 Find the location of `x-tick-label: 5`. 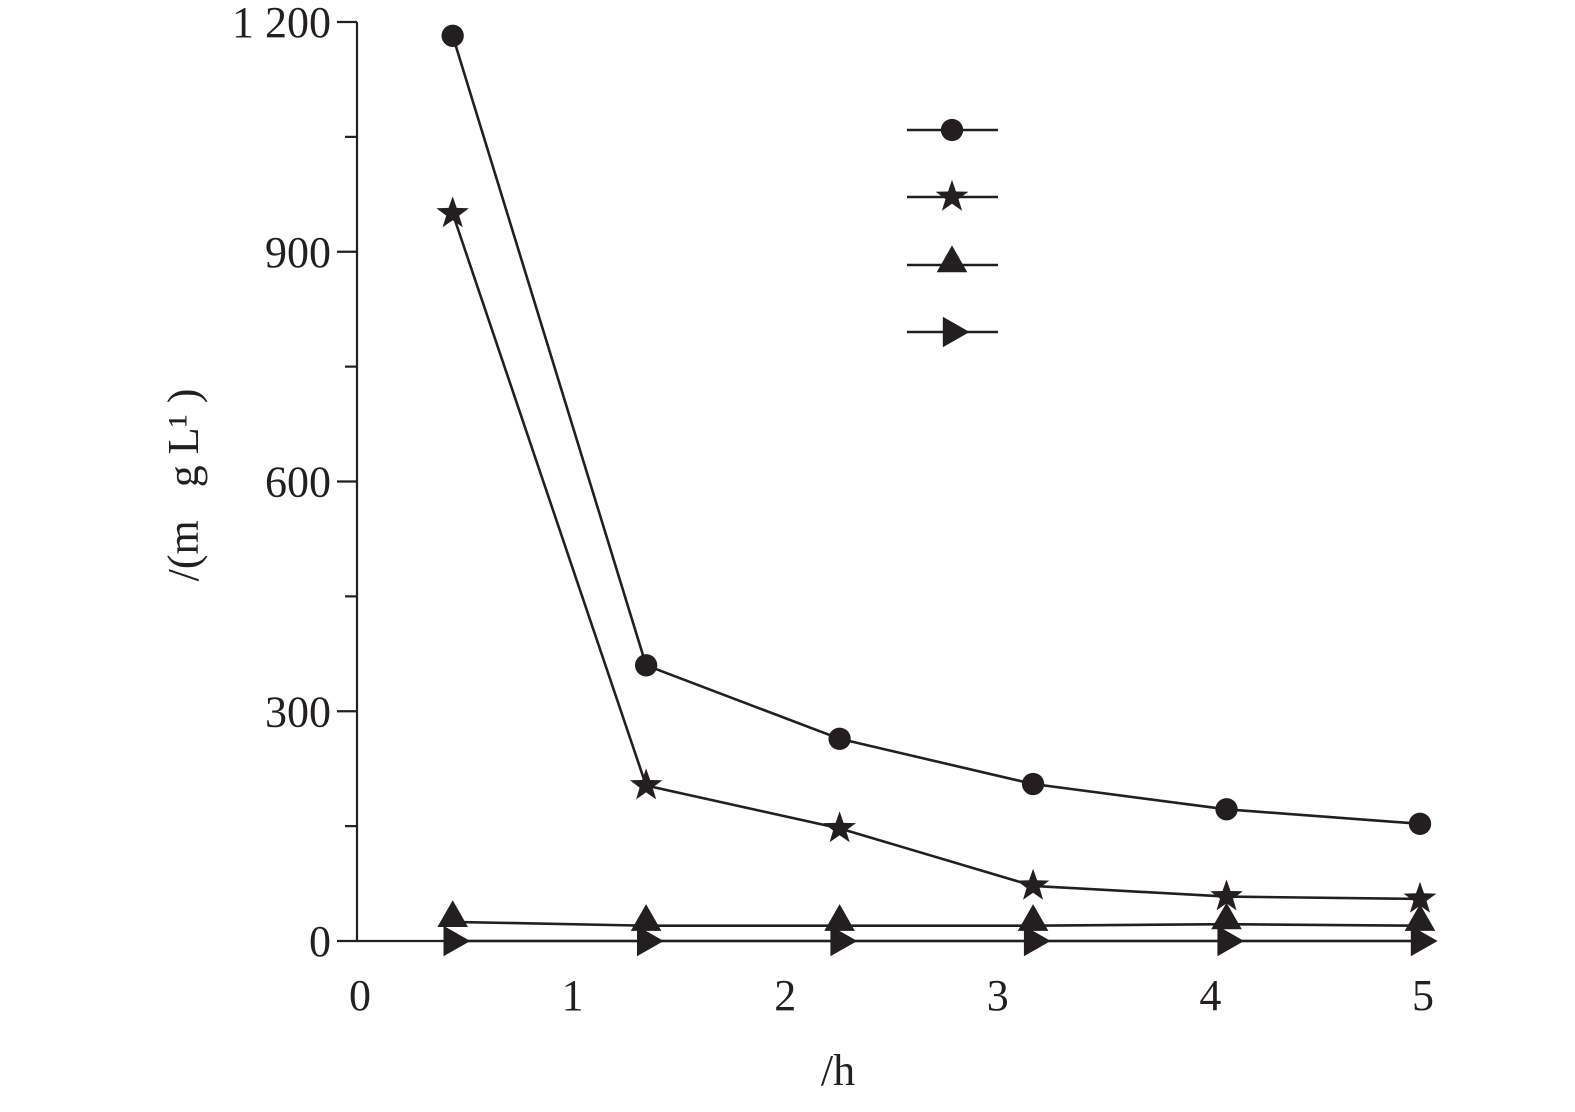

x-tick-label: 5 is located at coordinates (1423, 995).